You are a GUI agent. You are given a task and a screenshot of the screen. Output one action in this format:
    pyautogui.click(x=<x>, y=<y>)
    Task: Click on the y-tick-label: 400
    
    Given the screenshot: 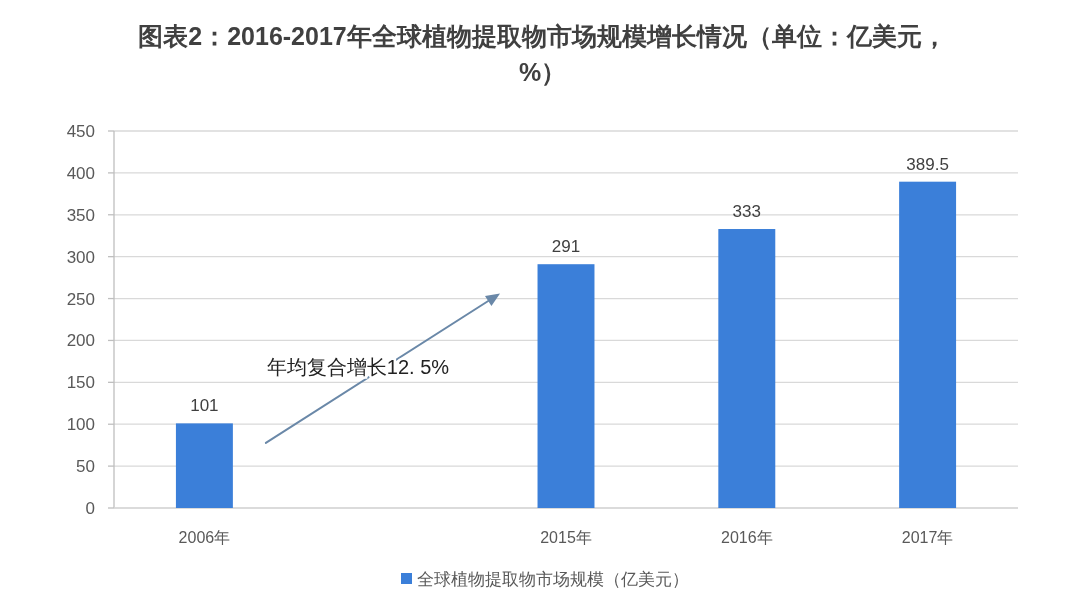 What is the action you would take?
    pyautogui.click(x=80, y=173)
    